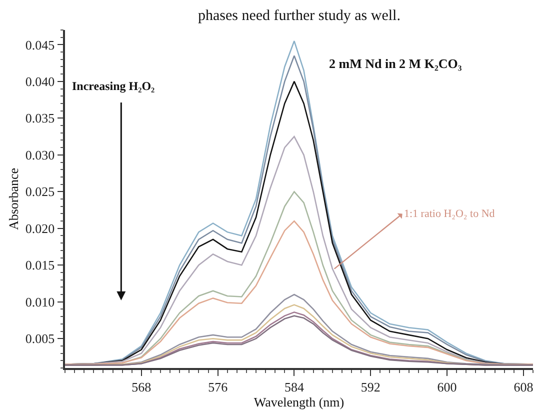  Describe the element at coordinates (395, 63) in the screenshot. I see `annotation: 2 mM Nd in 2 M K₂CO₃` at that location.